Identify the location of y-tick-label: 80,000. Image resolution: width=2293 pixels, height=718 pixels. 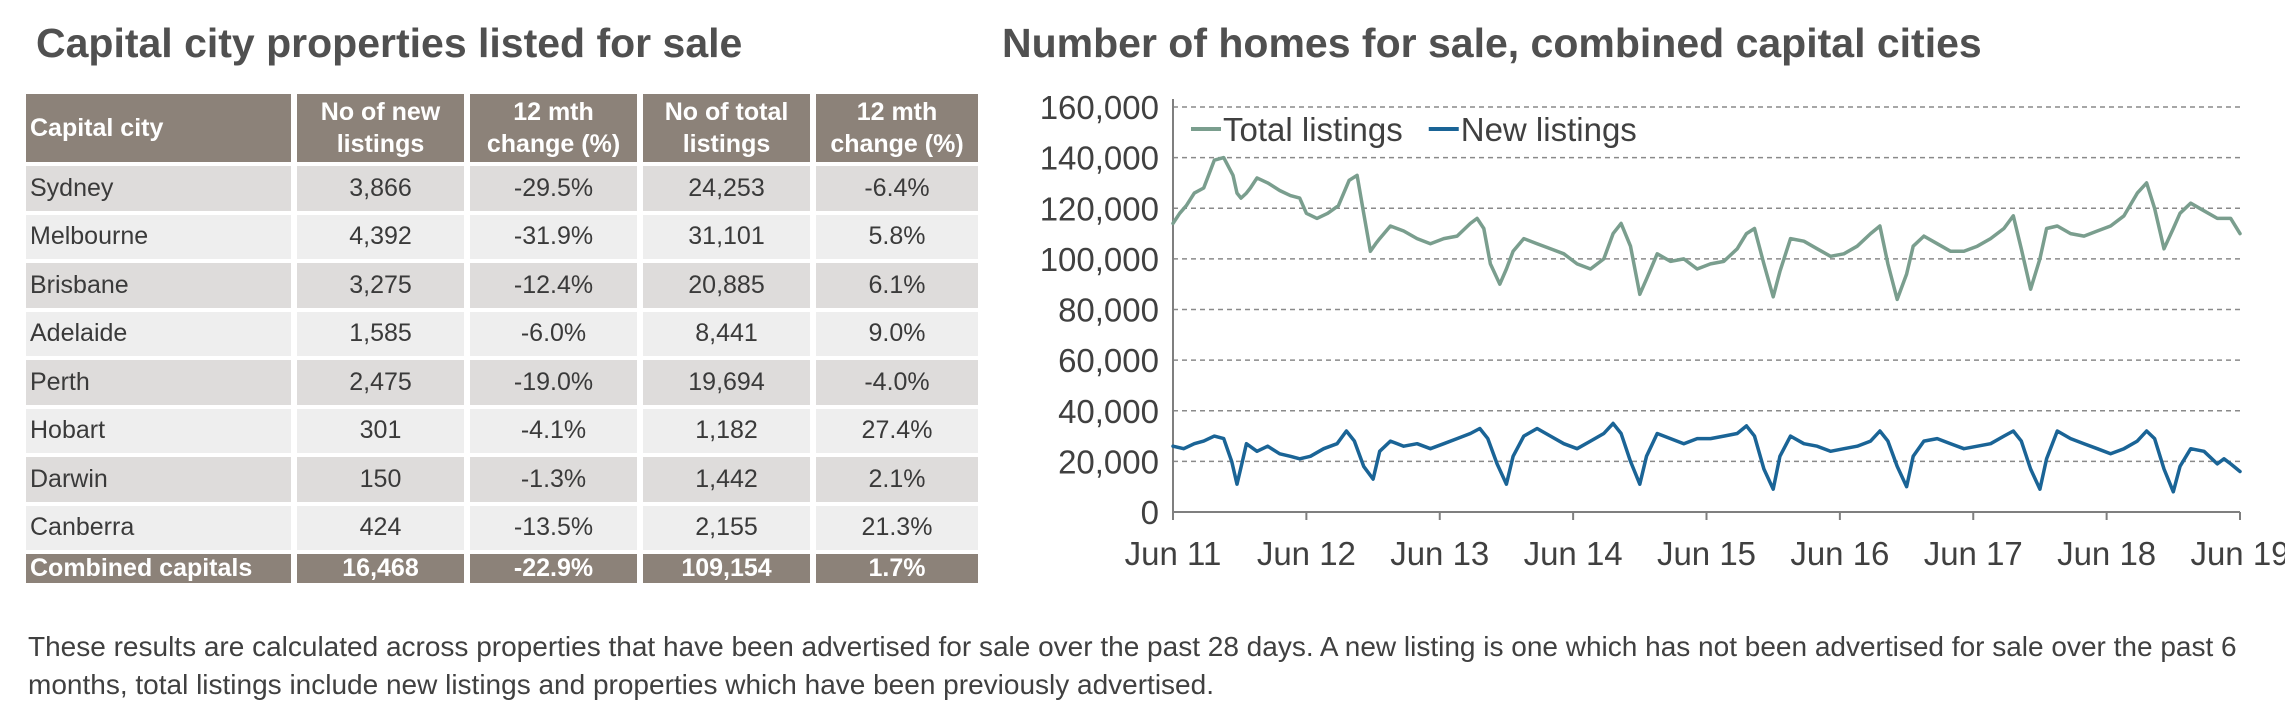
(1108, 310).